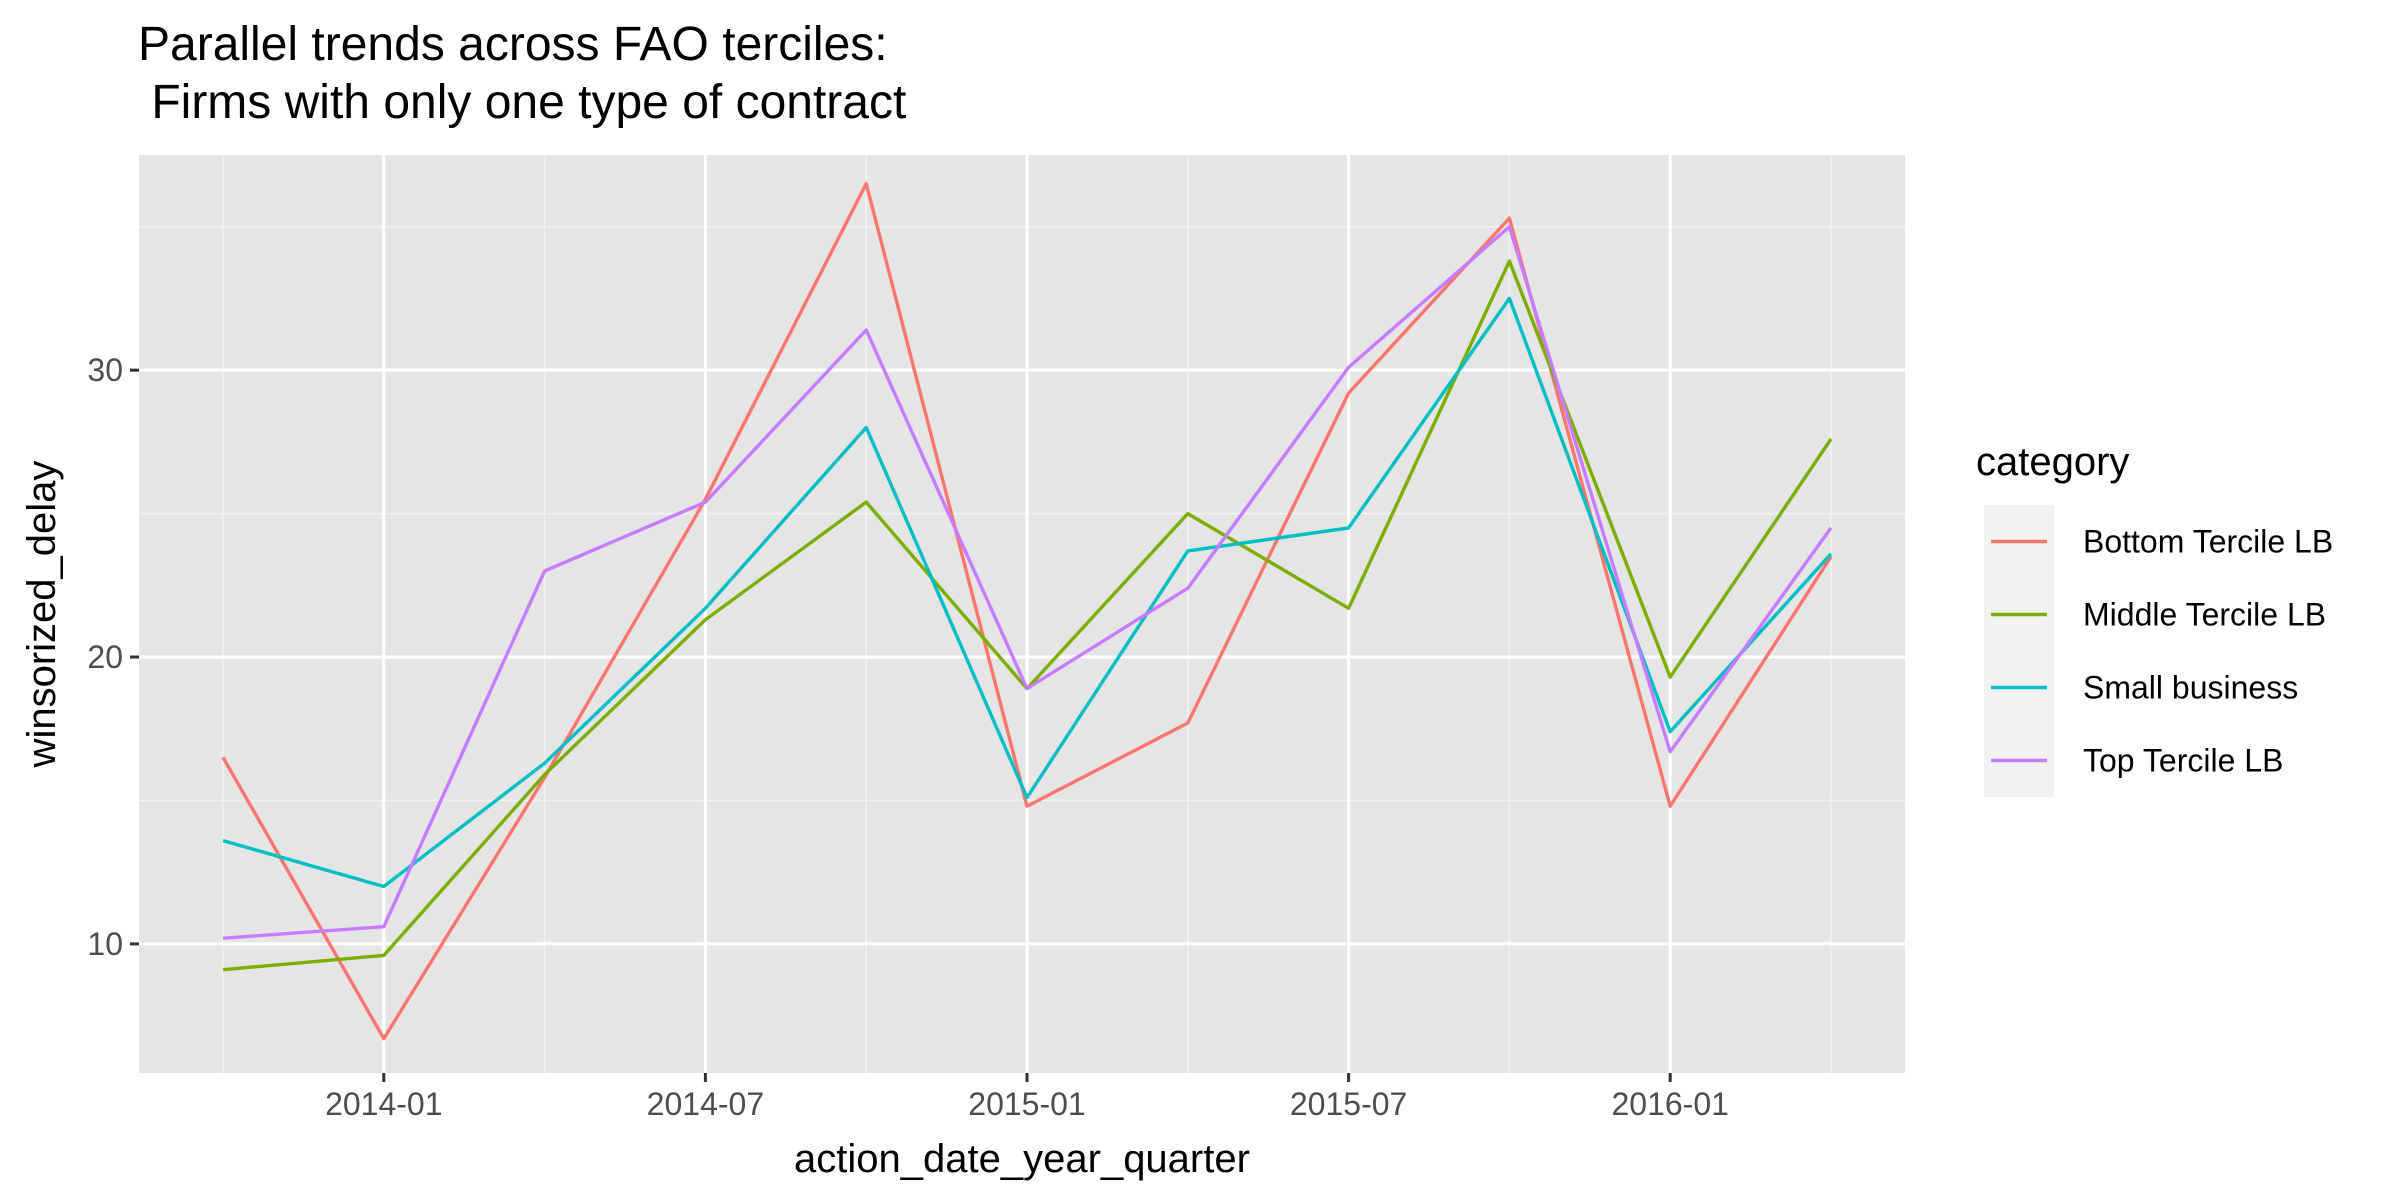  I want to click on x-tick-label: 2015-07, so click(1348, 1104).